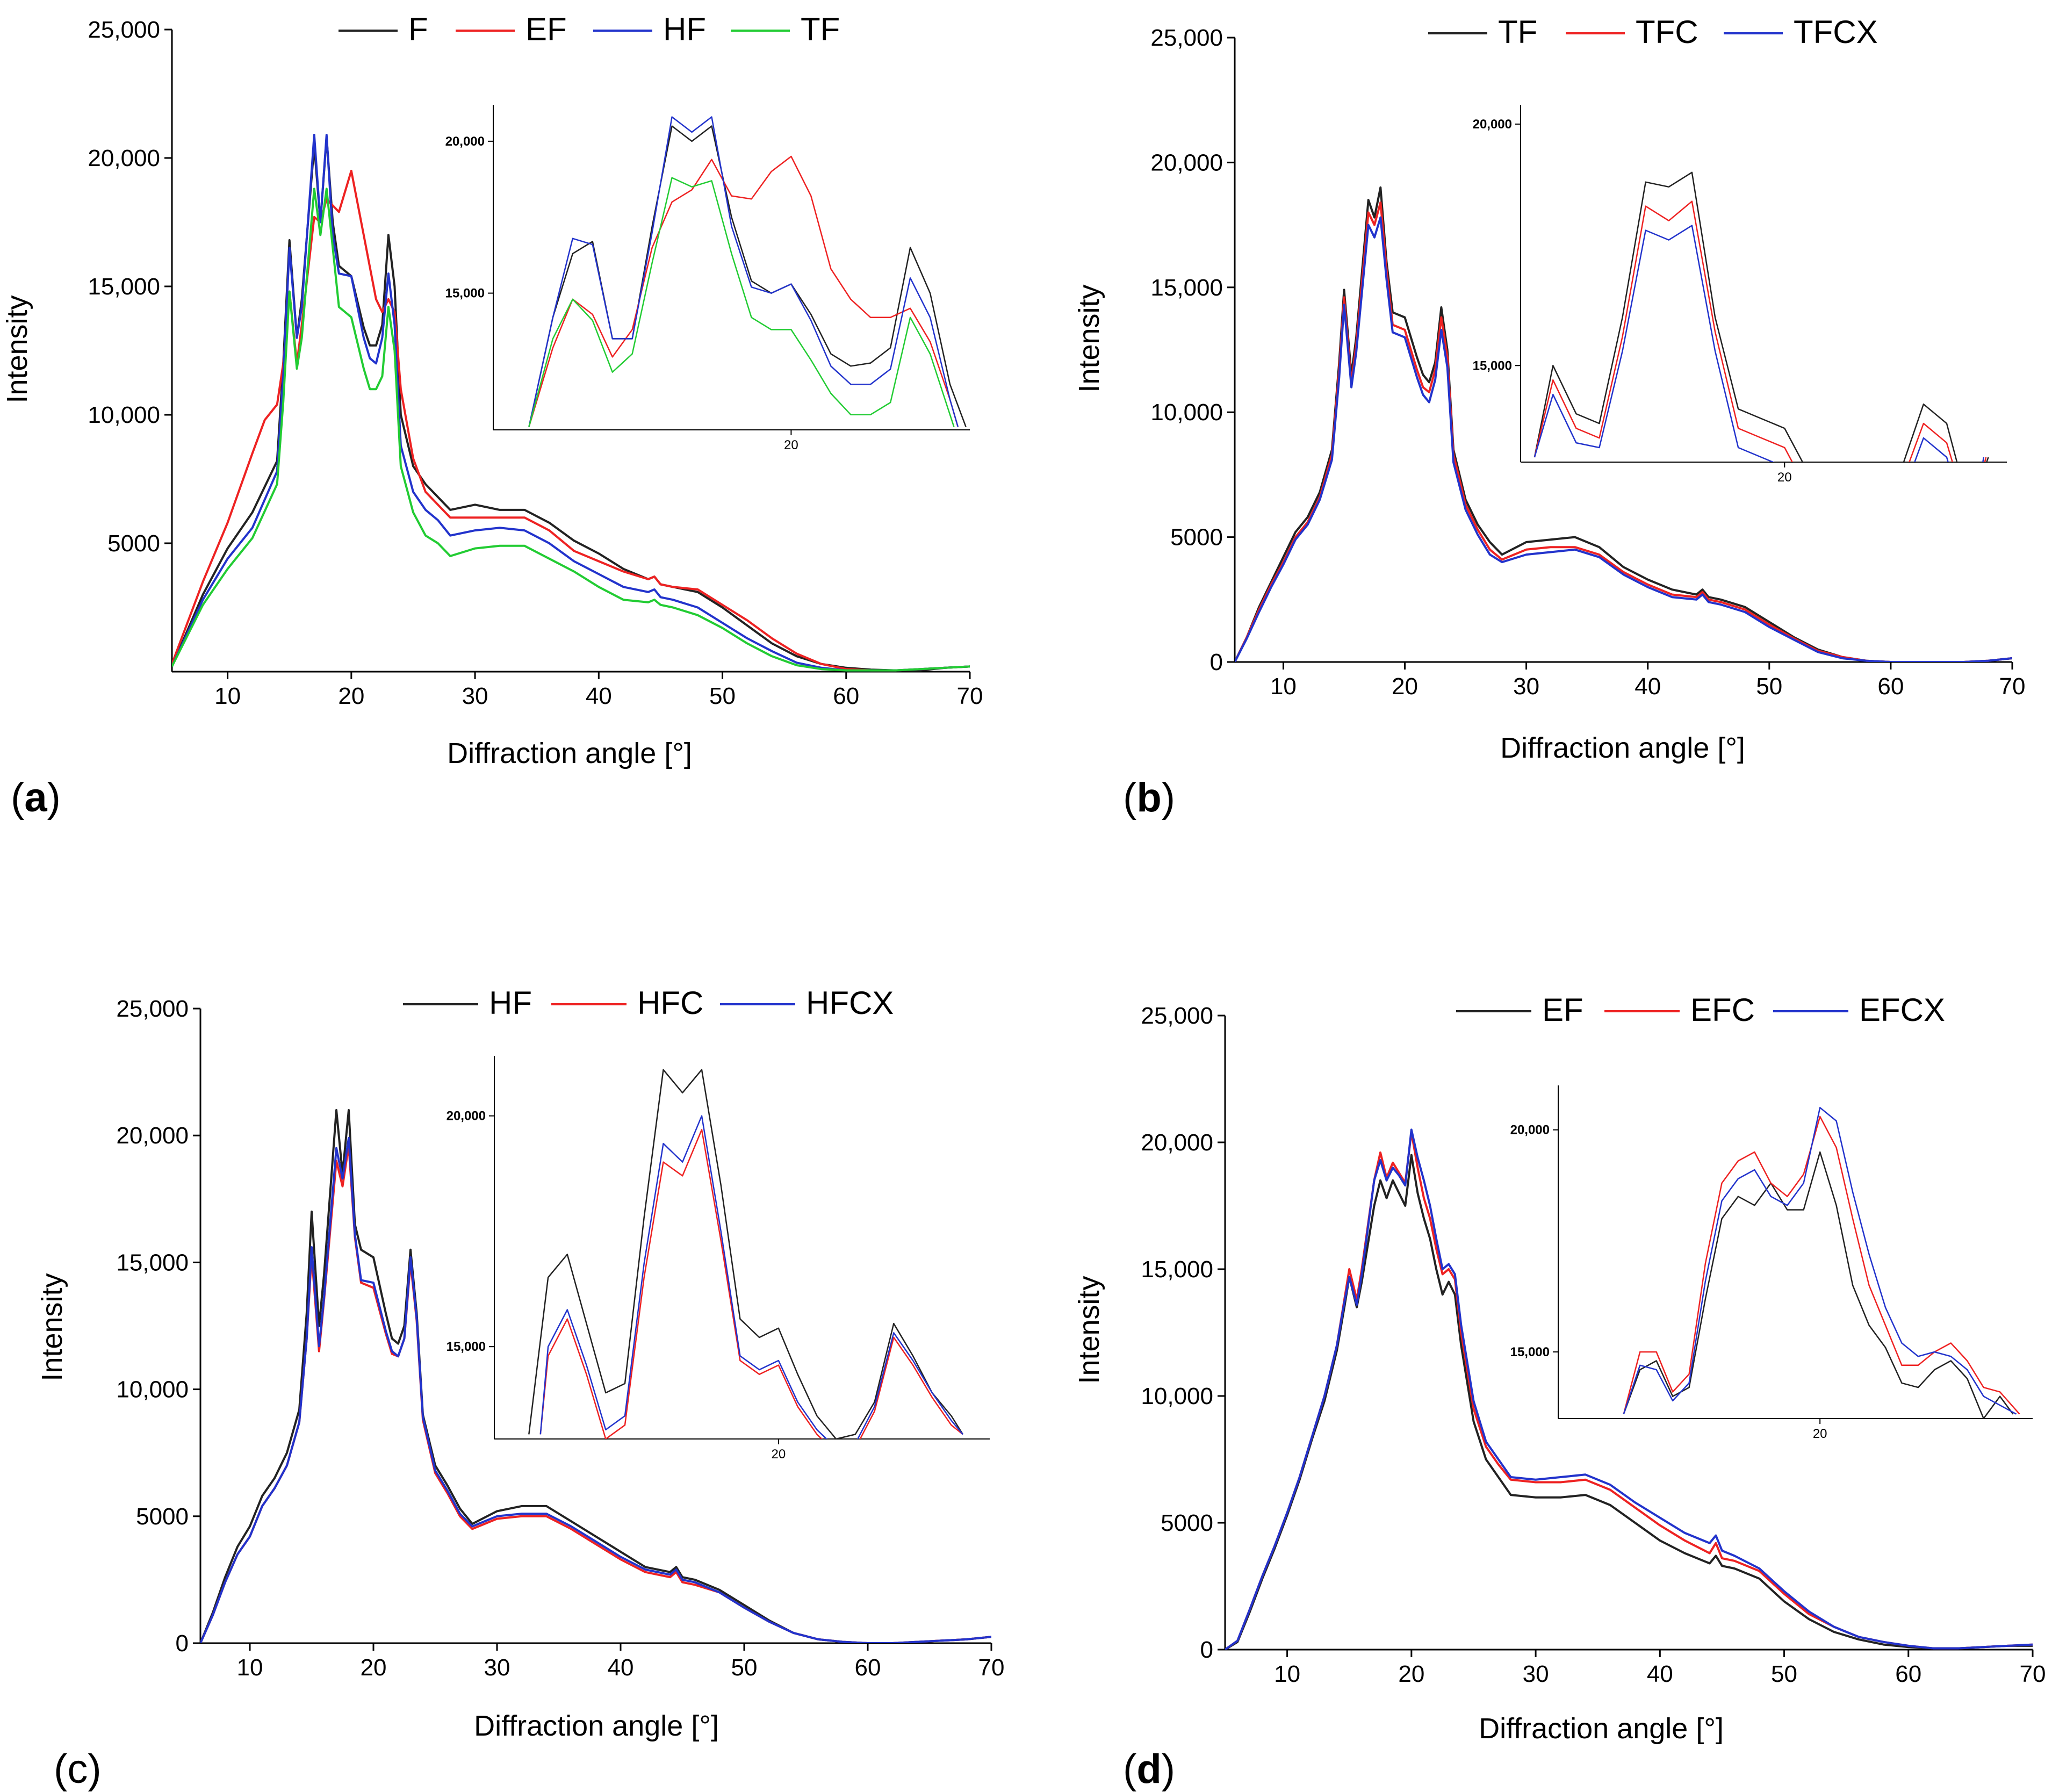  Describe the element at coordinates (1148, 1769) in the screenshot. I see `panel-label-letter: d` at that location.